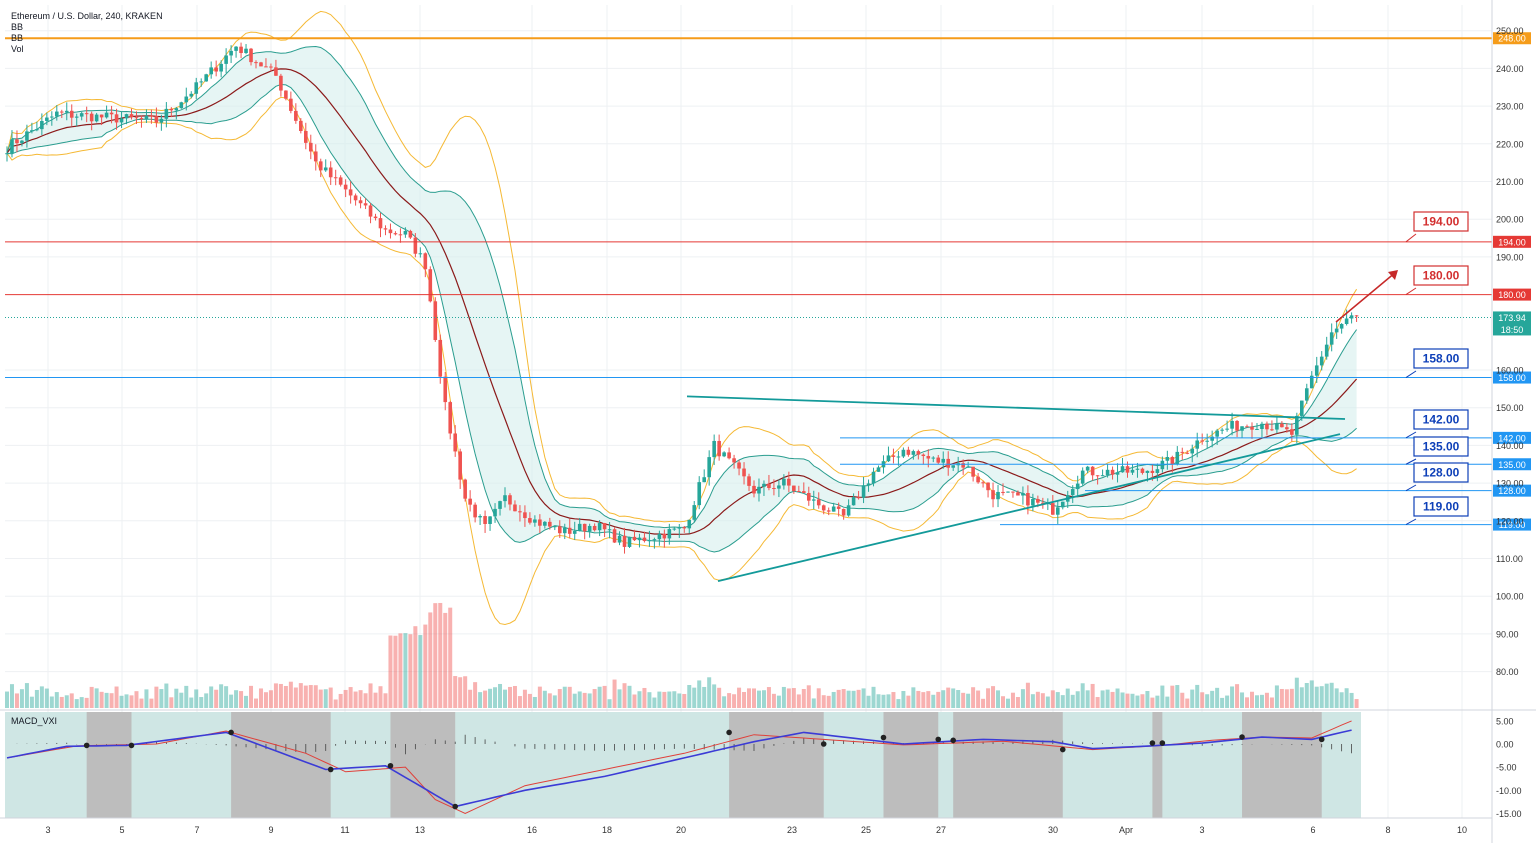 The image size is (1536, 843). Describe the element at coordinates (1510, 220) in the screenshot. I see `y-tick-label: 200.00` at that location.